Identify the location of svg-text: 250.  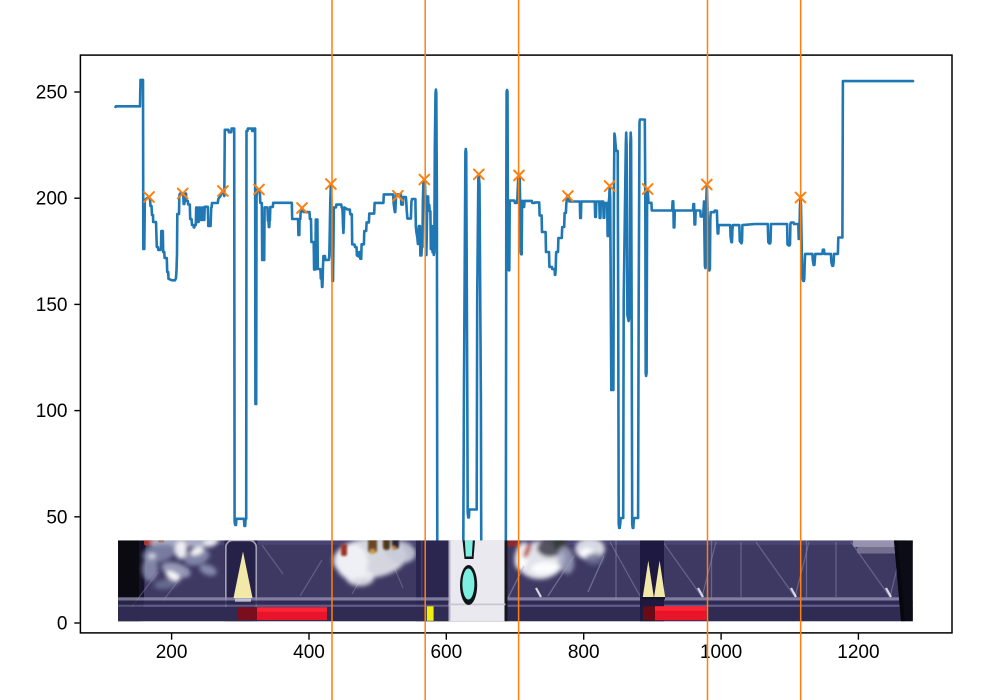
(52, 93).